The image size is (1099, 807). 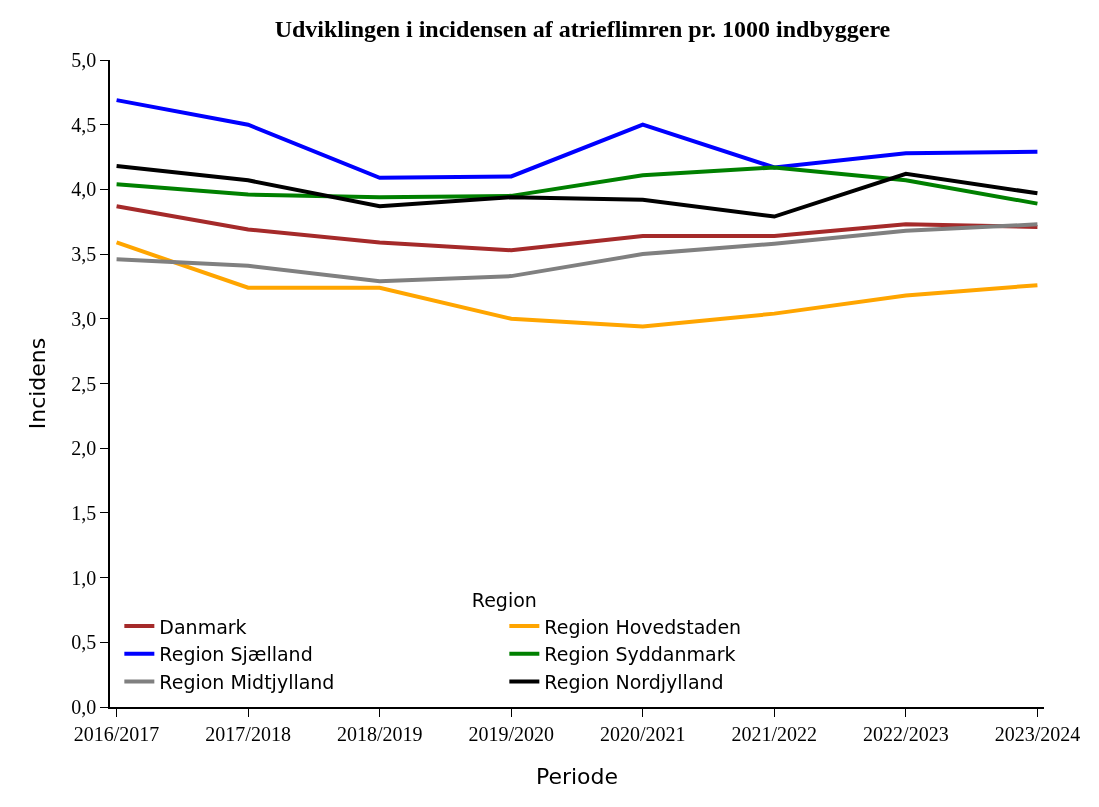 What do you see at coordinates (642, 733) in the screenshot?
I see `x-tick-label: 2020/2021` at bounding box center [642, 733].